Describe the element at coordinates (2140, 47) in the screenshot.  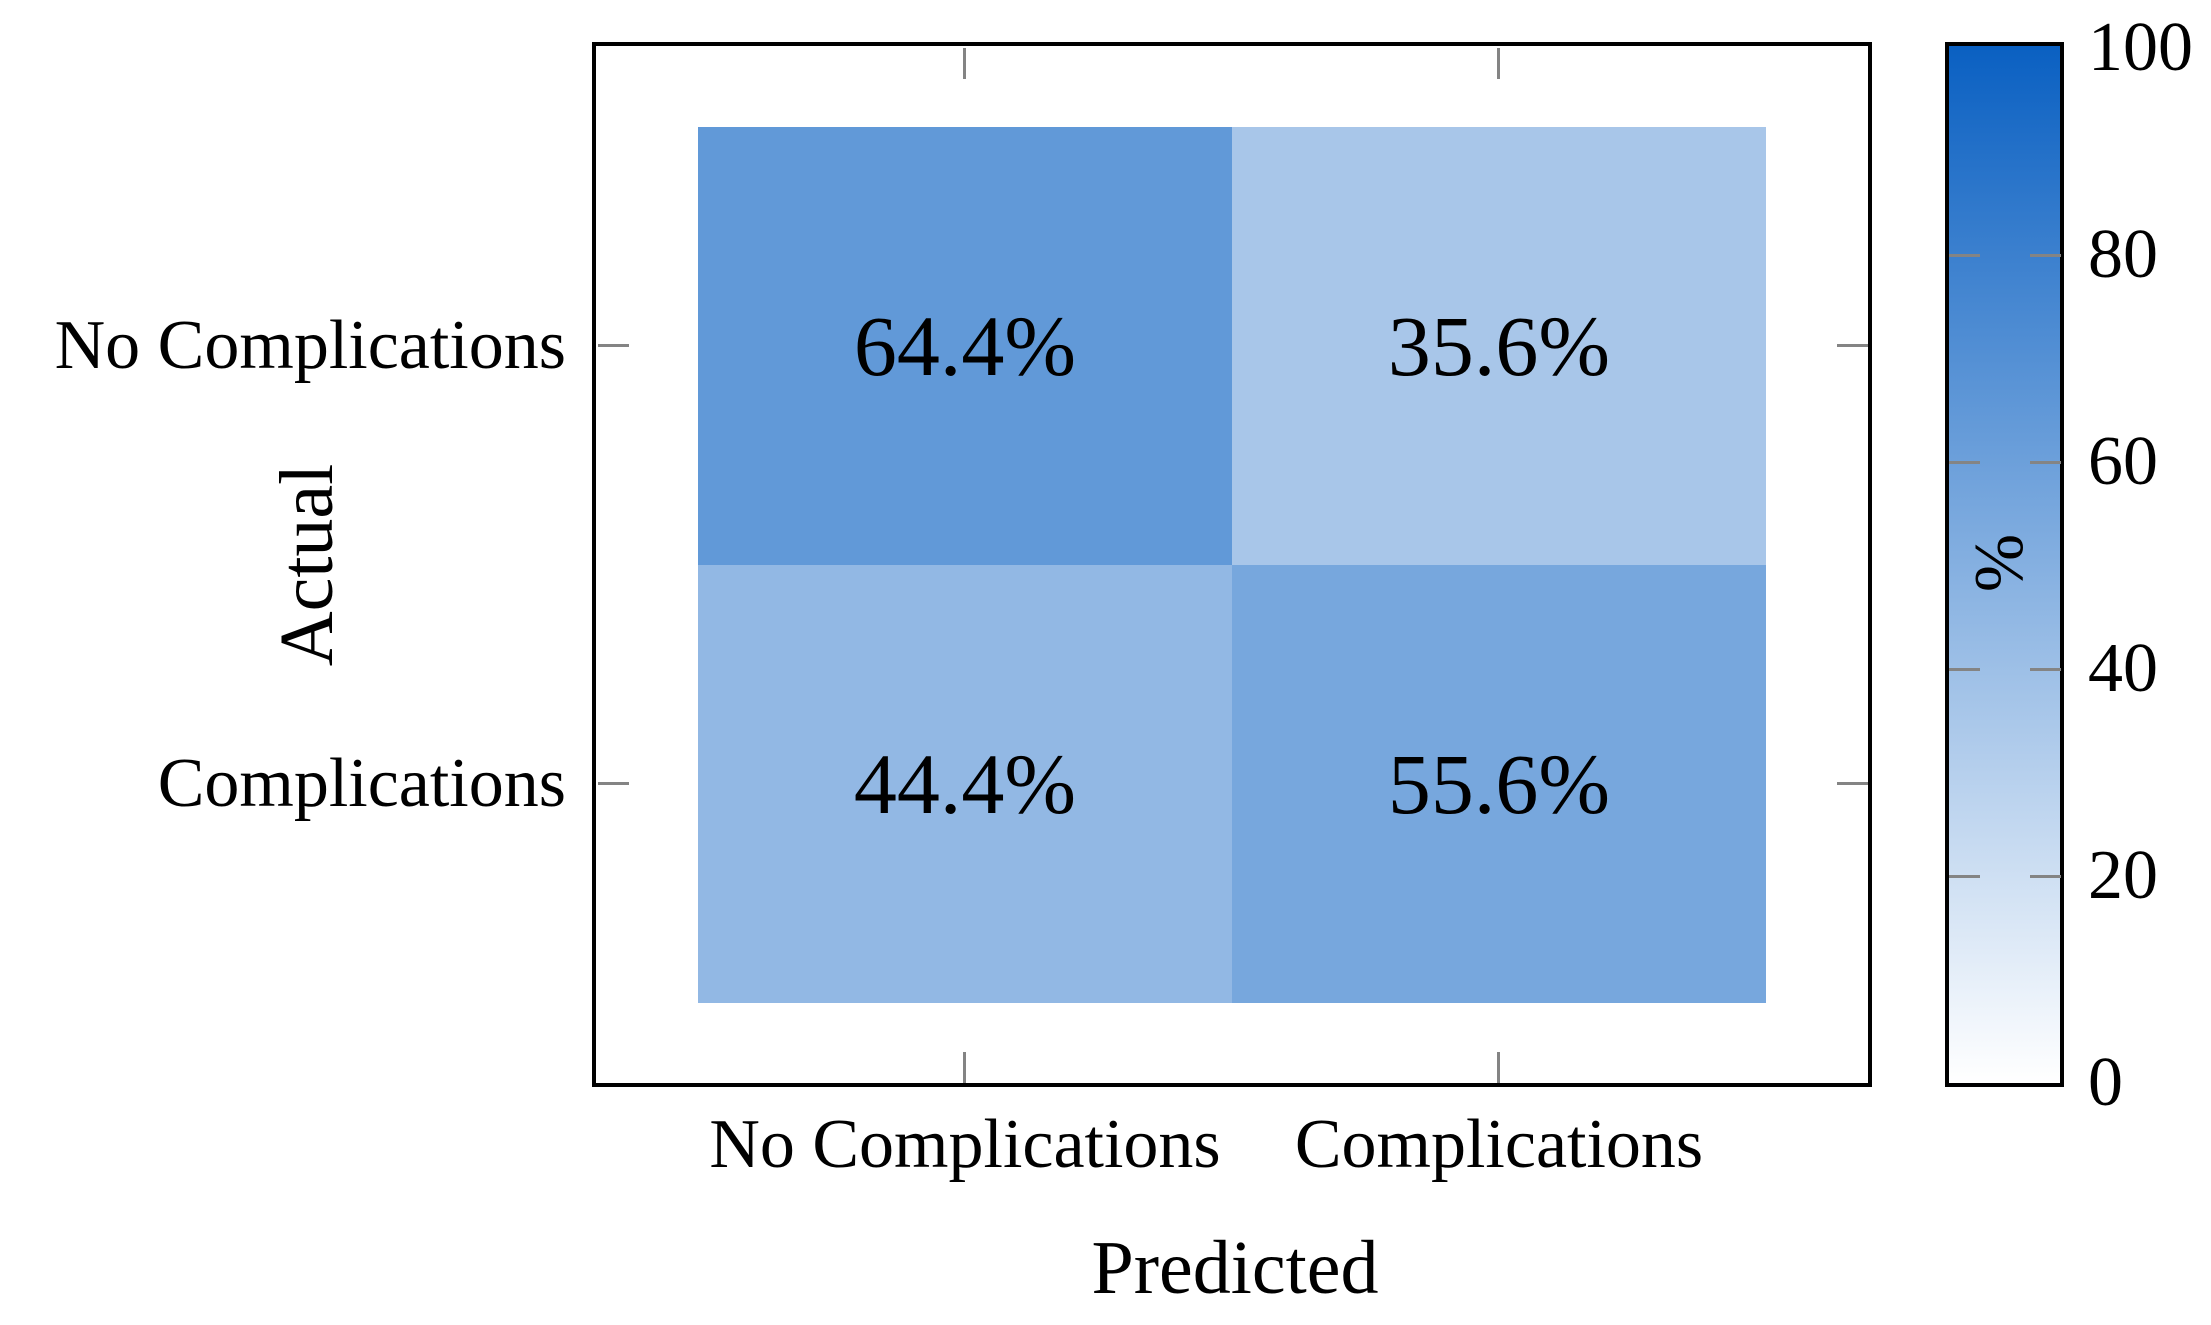
I see `colorbar-tick-label: 100` at that location.